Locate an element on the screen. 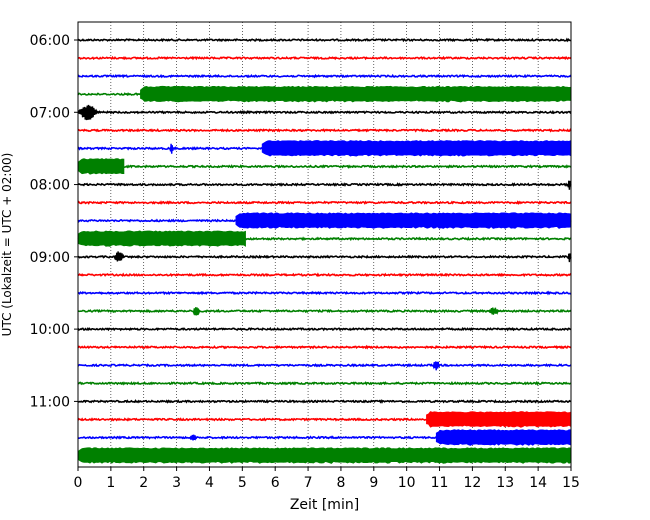 The image size is (650, 520). x-tick-label: 0 is located at coordinates (78, 483).